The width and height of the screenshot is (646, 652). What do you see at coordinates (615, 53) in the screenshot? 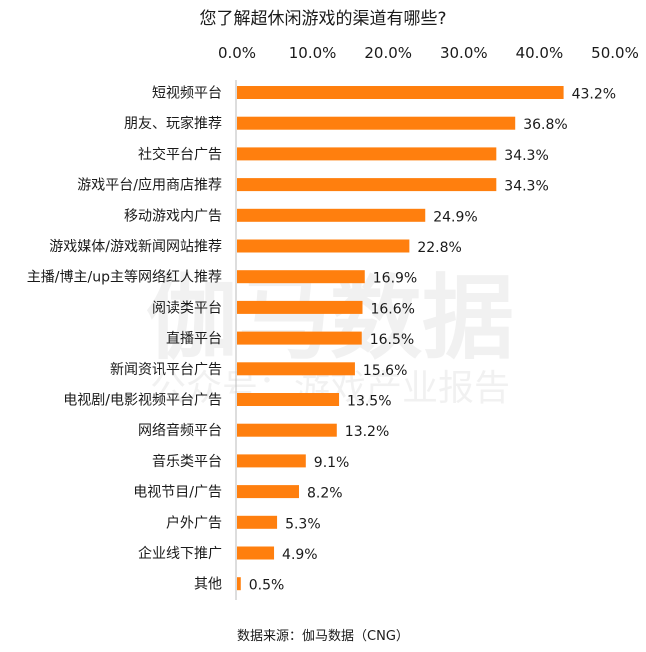
I see `x-tick-label: 50.0%` at bounding box center [615, 53].